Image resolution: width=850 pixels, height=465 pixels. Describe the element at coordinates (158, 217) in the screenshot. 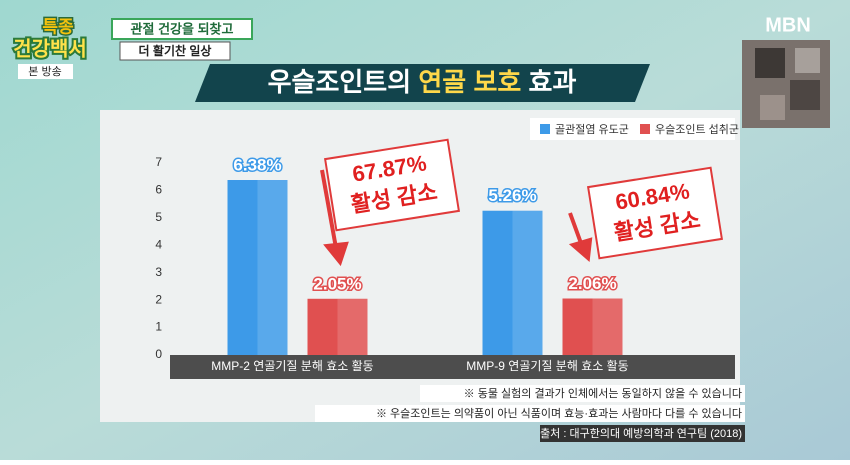

I see `y-tick-label: 5` at that location.